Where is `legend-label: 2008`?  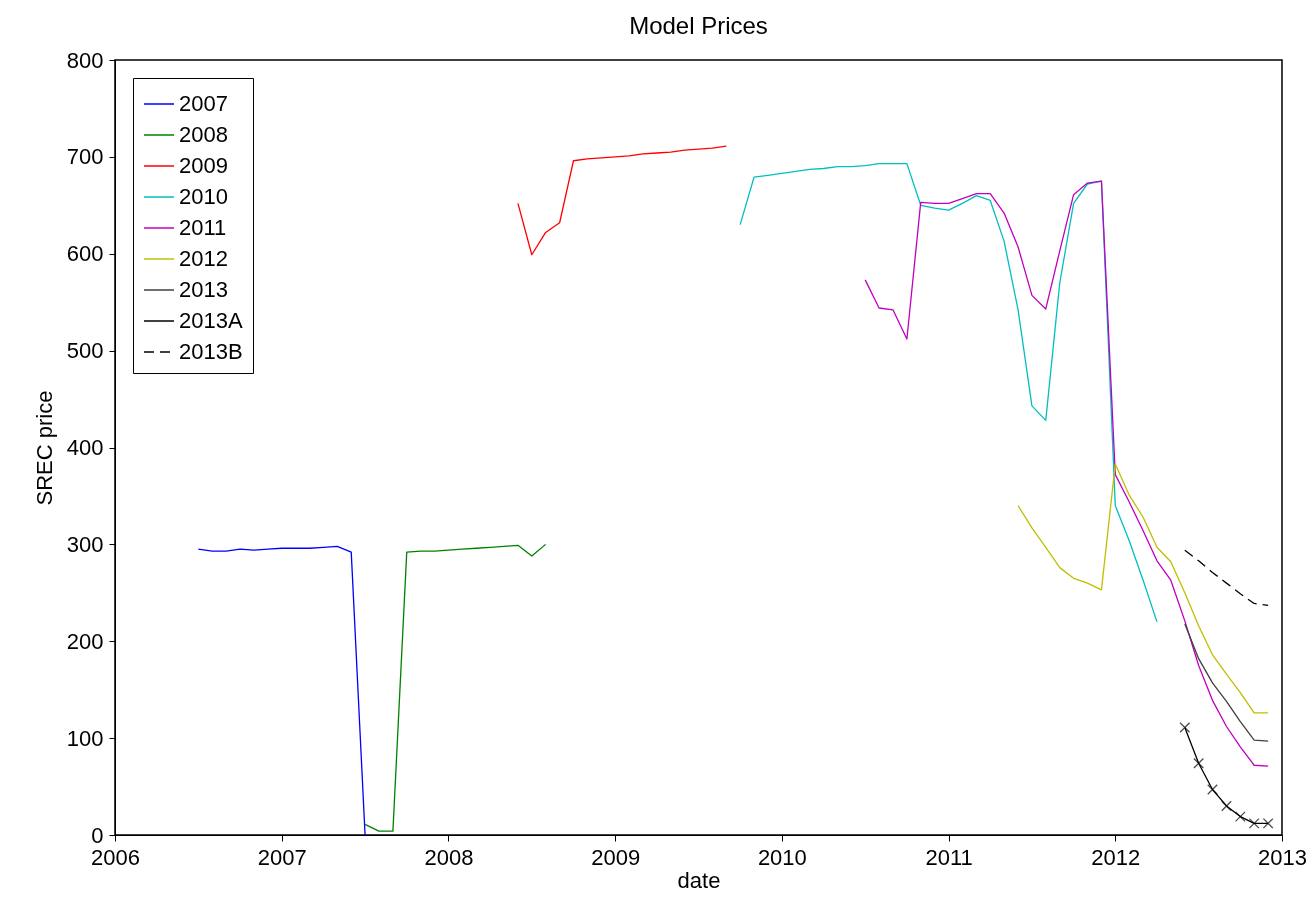
legend-label: 2008 is located at coordinates (203, 134).